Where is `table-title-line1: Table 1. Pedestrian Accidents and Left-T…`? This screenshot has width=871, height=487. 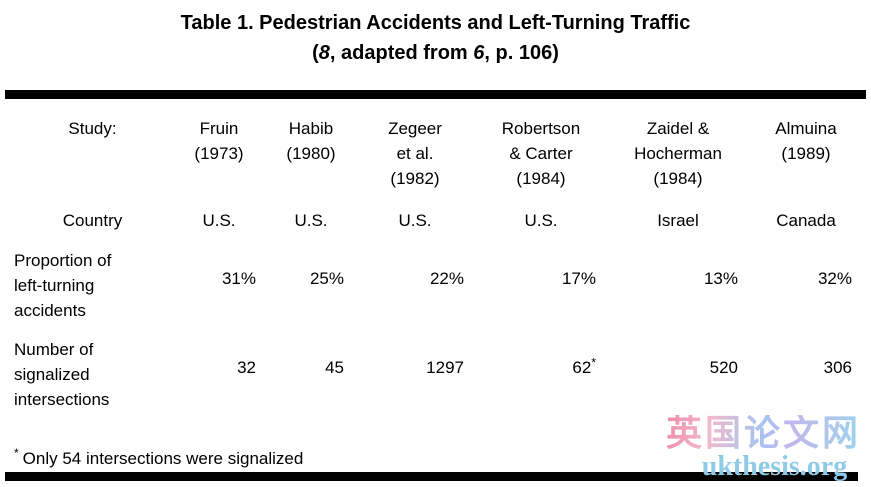
table-title-line1: Table 1. Pedestrian Accidents and Left-T… is located at coordinates (435, 23).